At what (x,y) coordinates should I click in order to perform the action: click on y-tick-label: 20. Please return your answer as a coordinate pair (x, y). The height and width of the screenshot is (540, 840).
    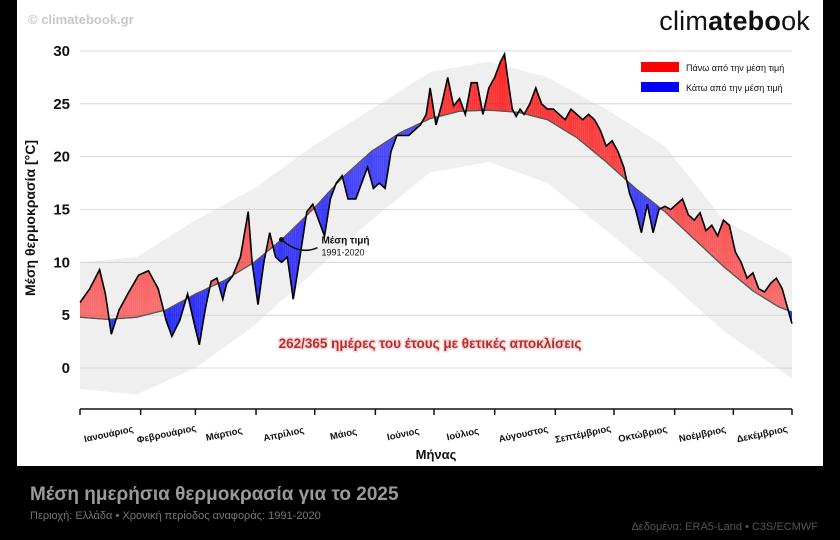
    Looking at the image, I should click on (61, 157).